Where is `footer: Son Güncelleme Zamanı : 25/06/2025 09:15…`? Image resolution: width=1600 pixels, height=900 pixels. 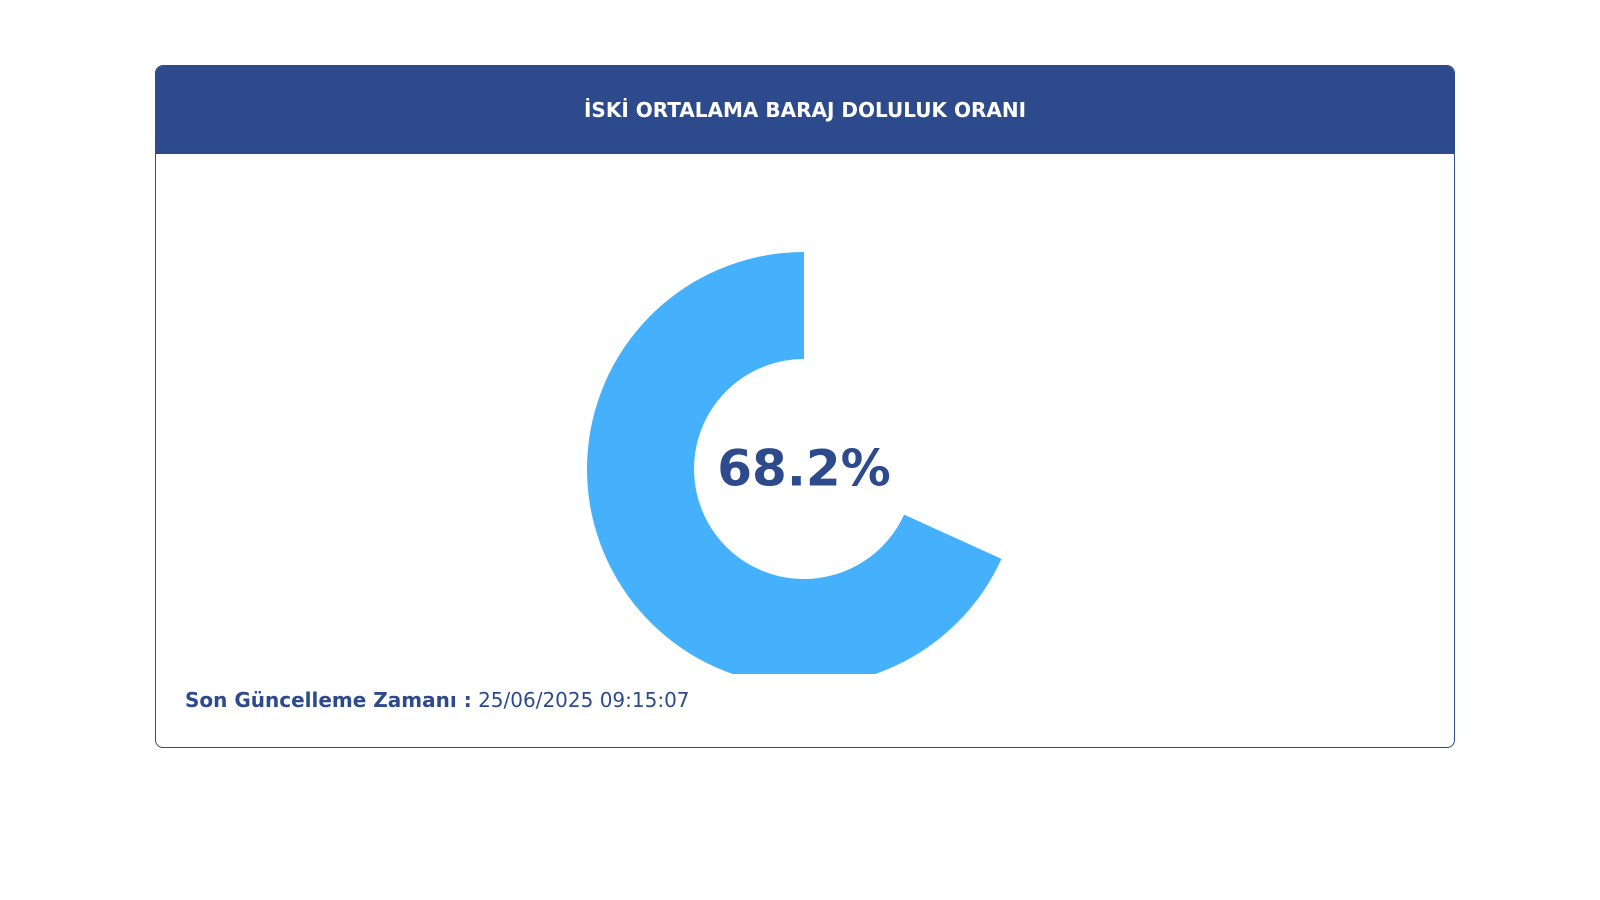 footer: Son Güncelleme Zamanı : 25/06/2025 09:15… is located at coordinates (437, 700).